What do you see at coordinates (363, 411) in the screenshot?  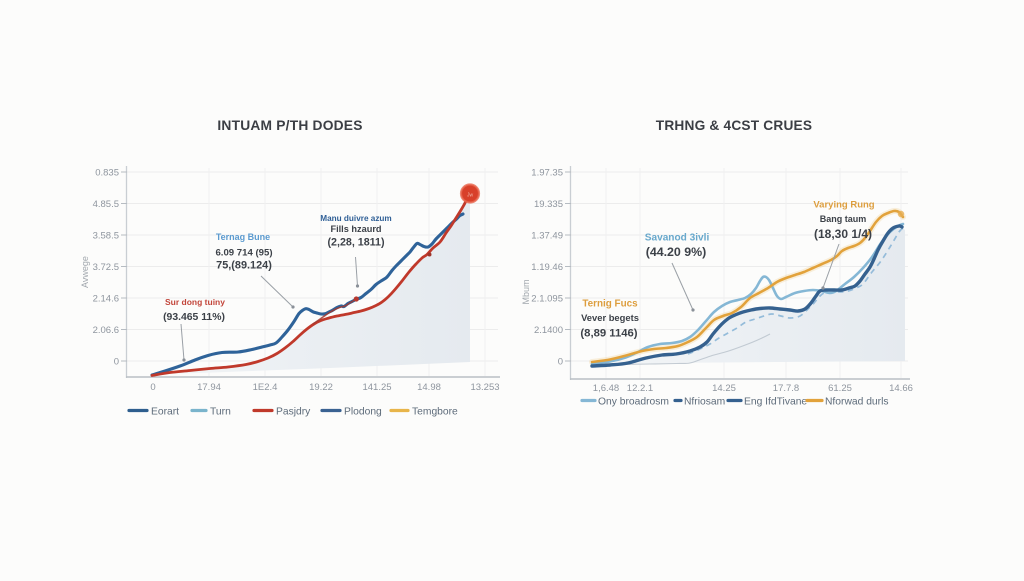 I see `svg-text: Plodong` at bounding box center [363, 411].